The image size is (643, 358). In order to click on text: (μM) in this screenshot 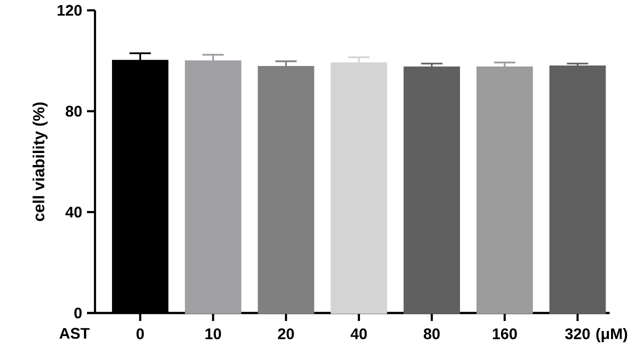, I will do `click(612, 335)`.